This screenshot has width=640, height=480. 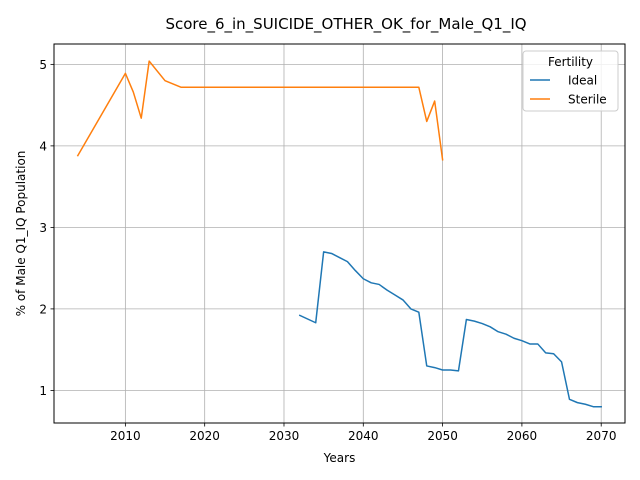 What do you see at coordinates (284, 436) in the screenshot?
I see `x-tick-label: 2030` at bounding box center [284, 436].